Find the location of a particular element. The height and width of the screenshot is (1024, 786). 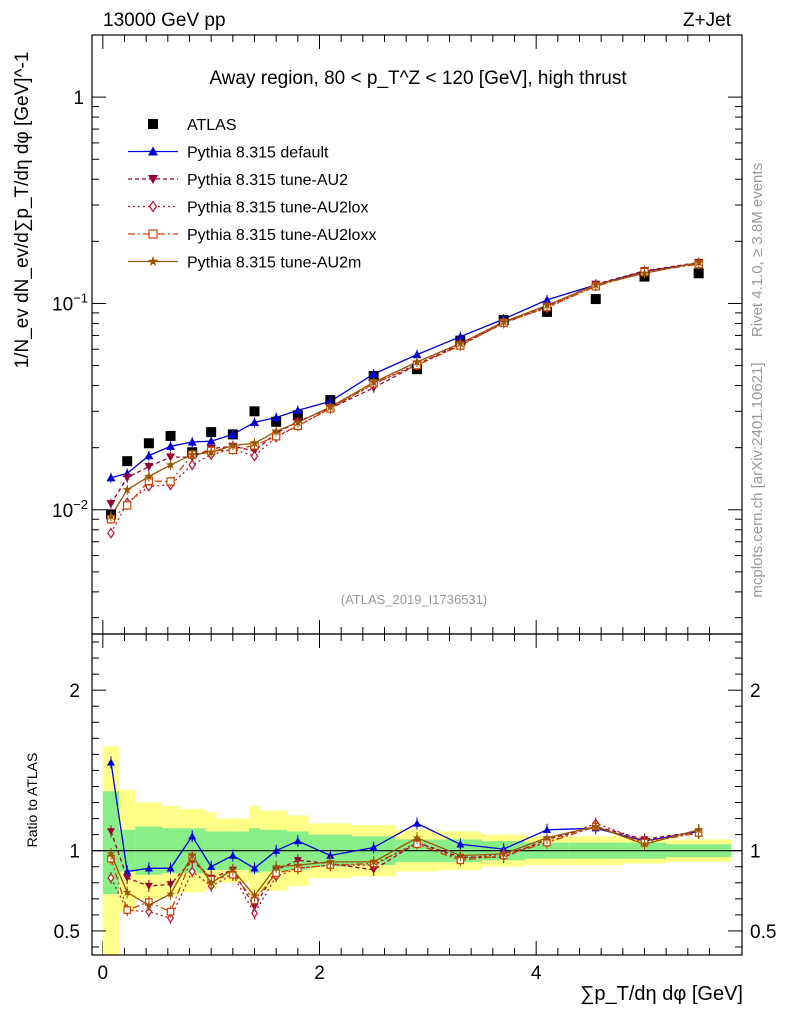

y-tick-label: 10⁻¹ is located at coordinates (70, 302).